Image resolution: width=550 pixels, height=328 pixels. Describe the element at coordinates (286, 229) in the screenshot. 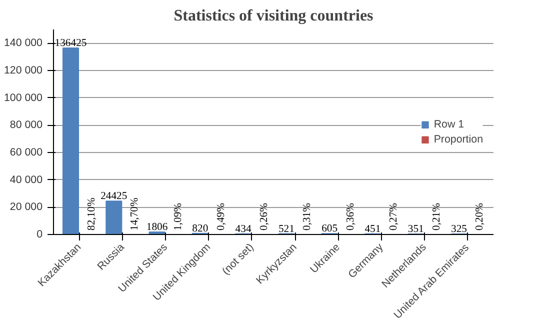

I see `data-label: 521` at that location.